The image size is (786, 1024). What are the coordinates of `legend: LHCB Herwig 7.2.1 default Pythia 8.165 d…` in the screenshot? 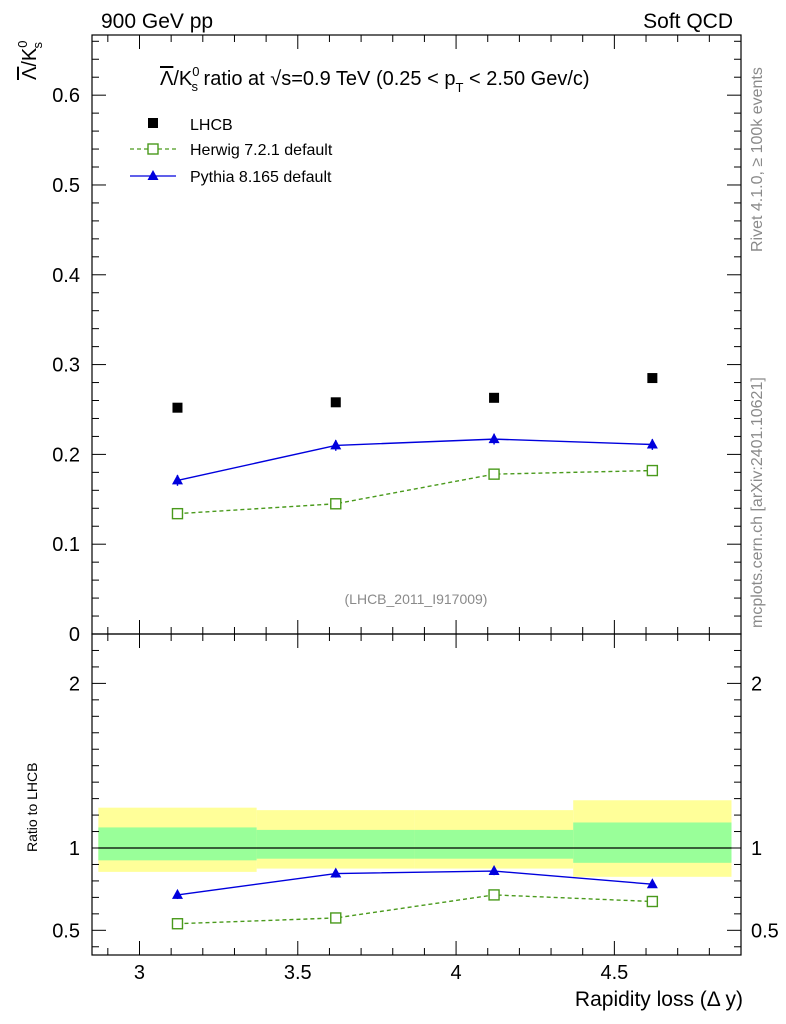 It's located at (231, 151).